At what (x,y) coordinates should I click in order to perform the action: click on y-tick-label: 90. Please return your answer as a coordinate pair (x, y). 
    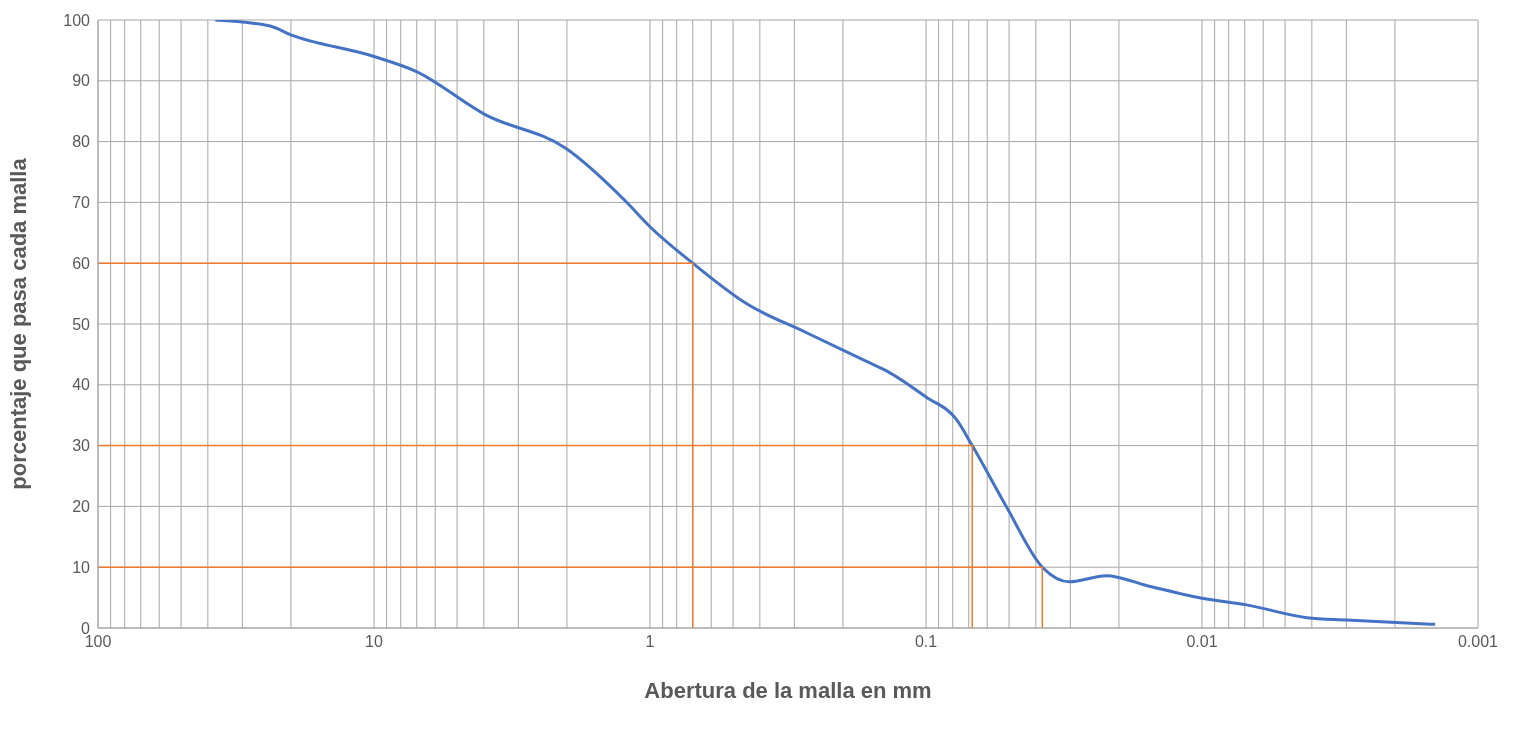
    Looking at the image, I should click on (81, 81).